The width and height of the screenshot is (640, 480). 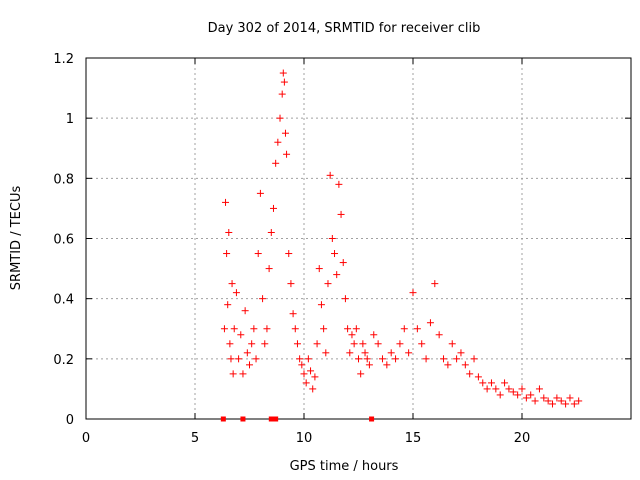 I want to click on y-tick-label: 1, so click(x=70, y=119).